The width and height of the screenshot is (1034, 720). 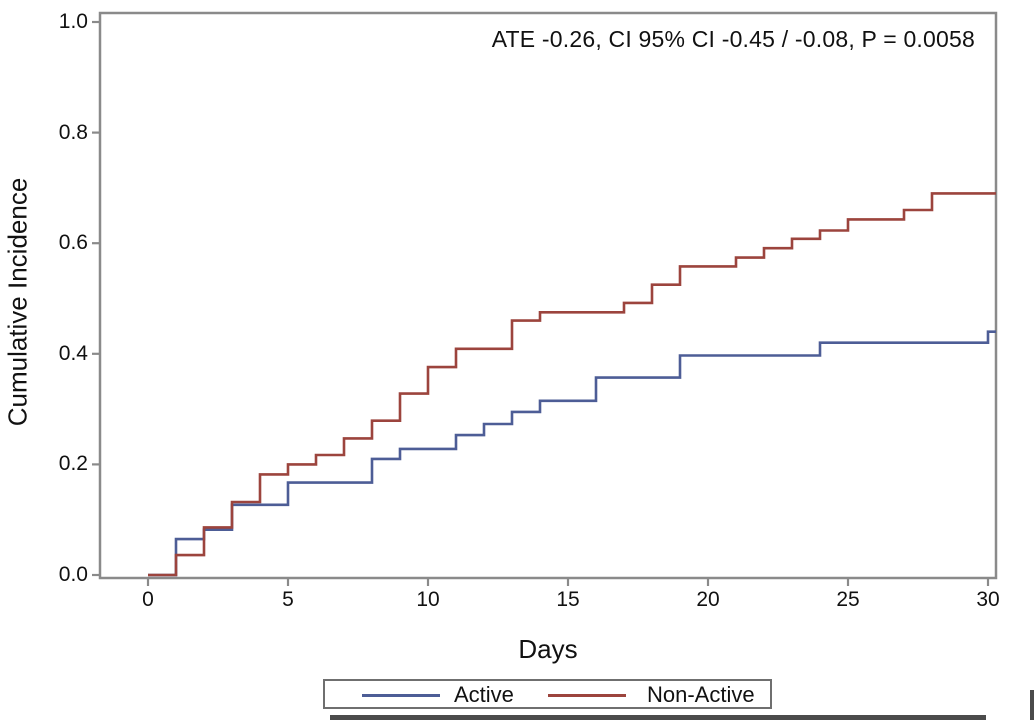 I want to click on x-tick-label: 25, so click(x=848, y=599).